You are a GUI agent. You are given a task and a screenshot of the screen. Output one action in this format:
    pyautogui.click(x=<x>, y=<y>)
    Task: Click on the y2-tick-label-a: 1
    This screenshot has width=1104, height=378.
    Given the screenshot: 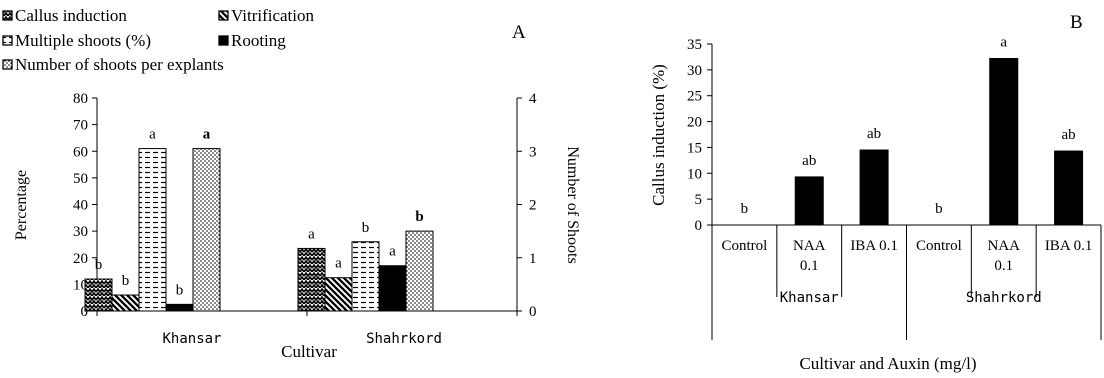 What is the action you would take?
    pyautogui.click(x=533, y=259)
    